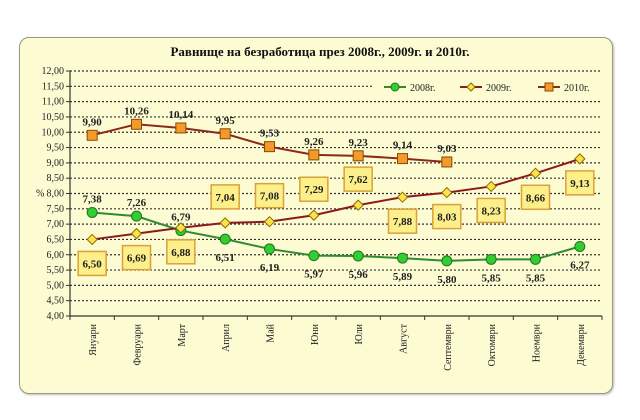  Describe the element at coordinates (93, 339) in the screenshot. I see `x-tick-label: Януари` at that location.